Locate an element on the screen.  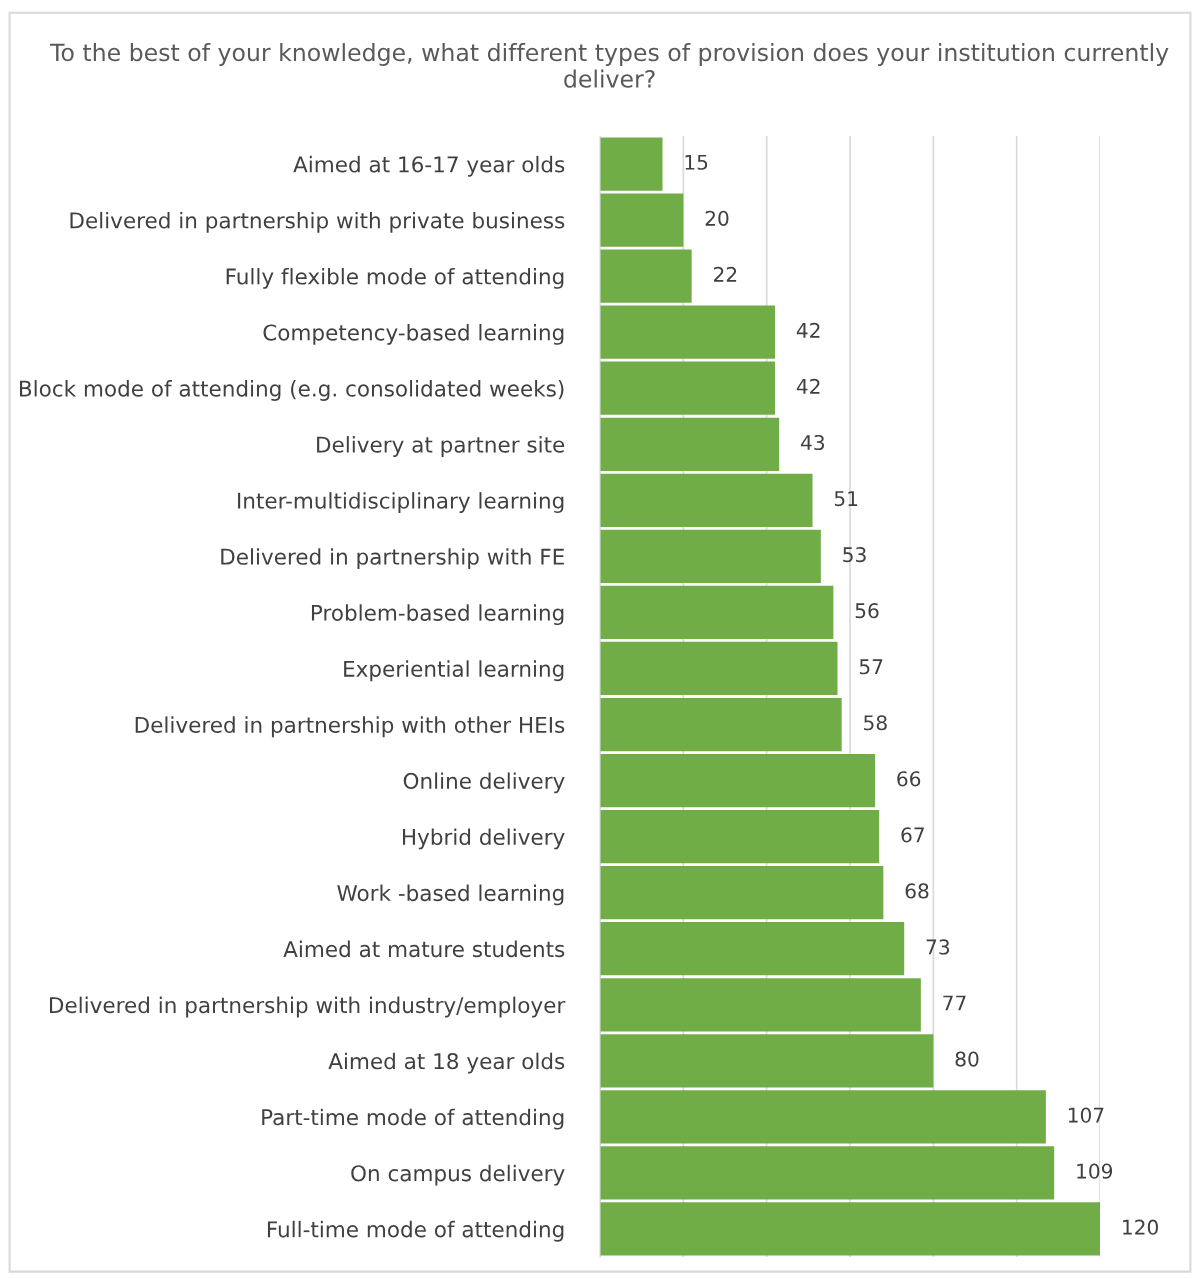
data-label: 58 is located at coordinates (875, 723).